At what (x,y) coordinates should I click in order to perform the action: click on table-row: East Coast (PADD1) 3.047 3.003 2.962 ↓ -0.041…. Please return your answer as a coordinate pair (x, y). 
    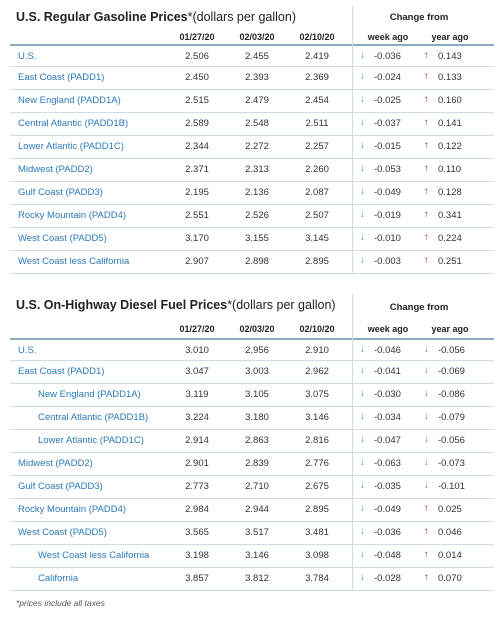
    Looking at the image, I should click on (252, 372).